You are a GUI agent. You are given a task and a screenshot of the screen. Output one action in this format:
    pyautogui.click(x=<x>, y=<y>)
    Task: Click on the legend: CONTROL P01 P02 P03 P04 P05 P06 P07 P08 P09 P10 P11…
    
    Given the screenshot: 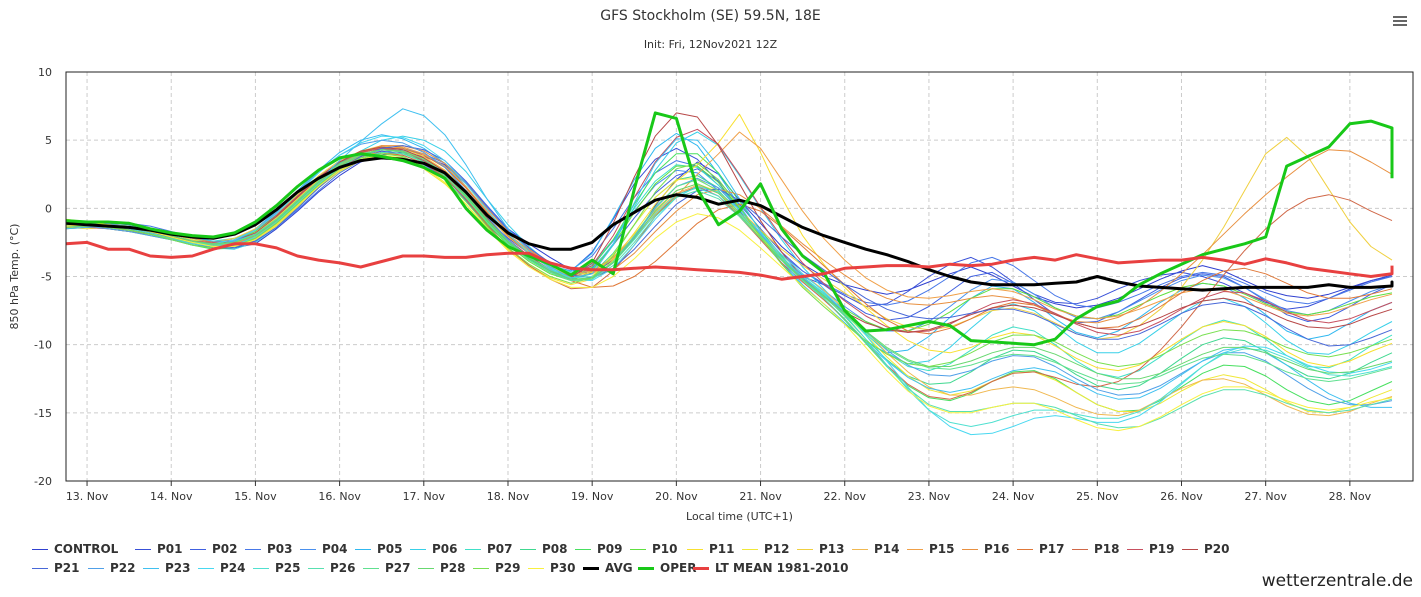 What is the action you would take?
    pyautogui.click(x=712, y=561)
    